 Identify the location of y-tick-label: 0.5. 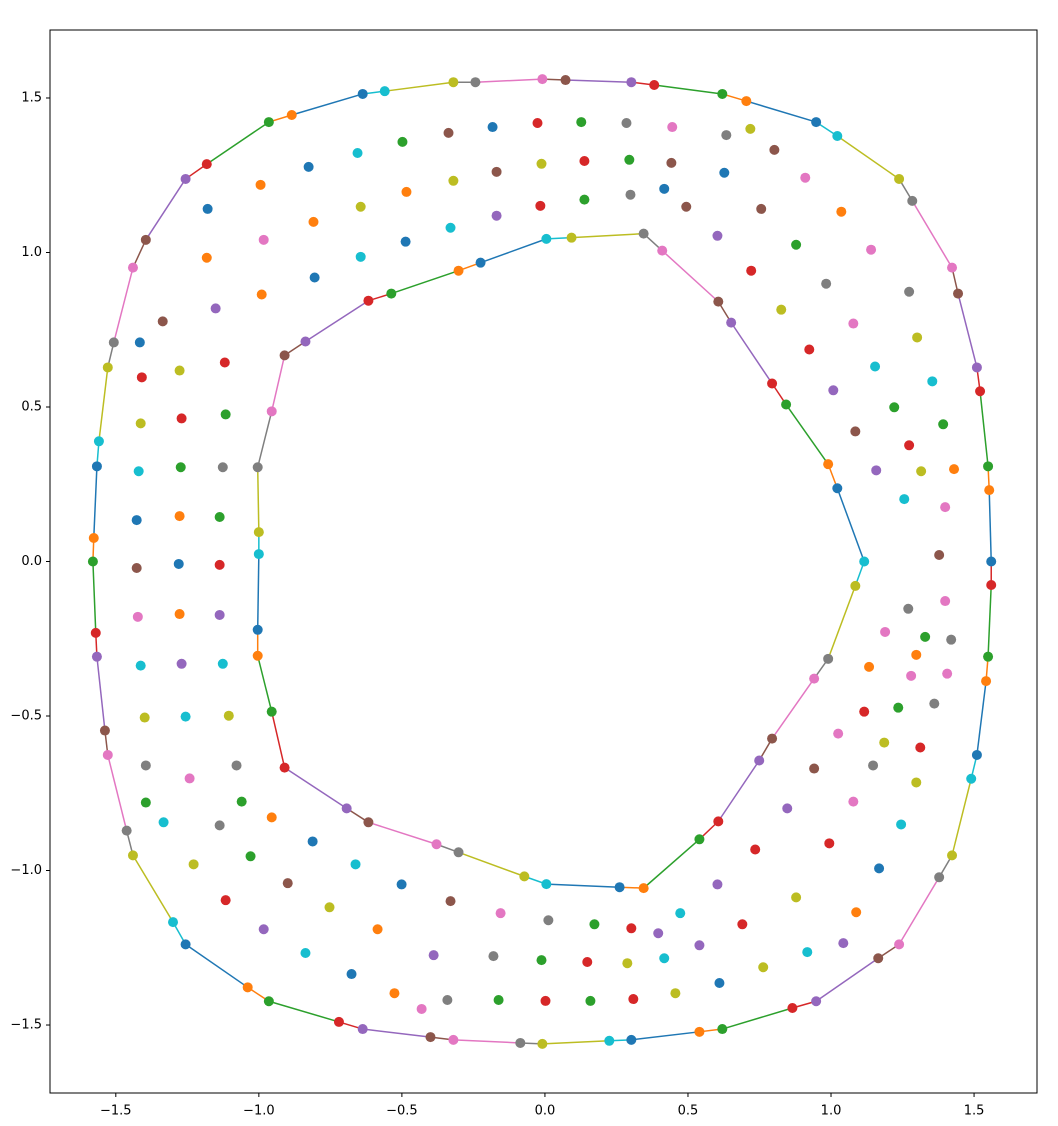
(31, 406).